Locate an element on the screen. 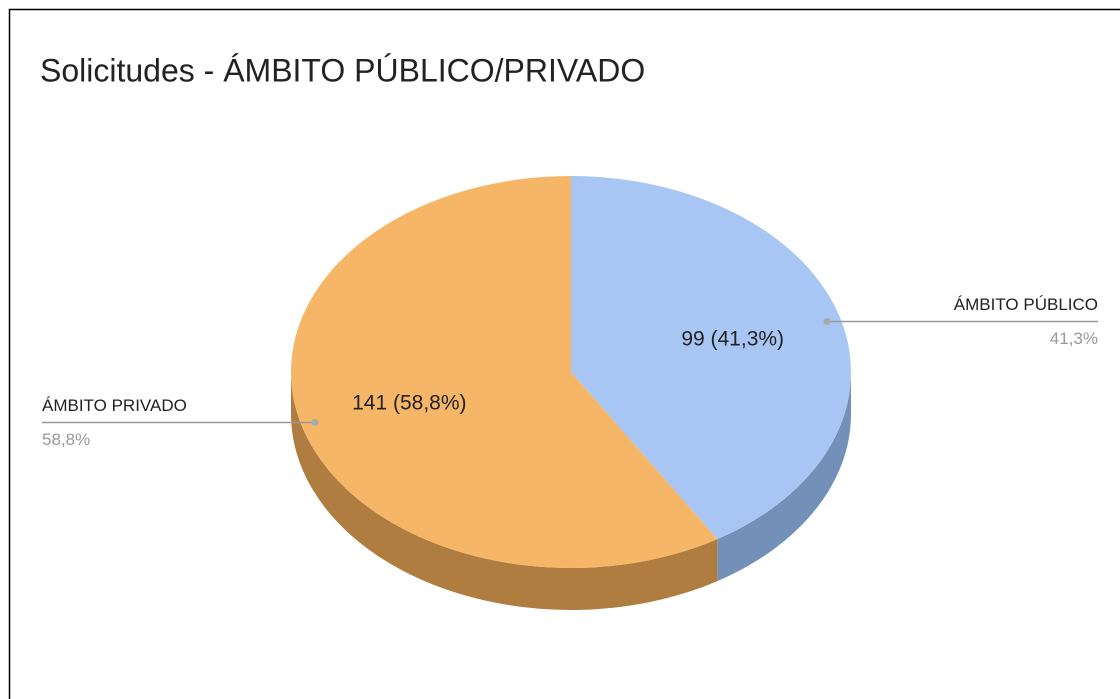  slice-value-label: 99 (41,3%) is located at coordinates (732, 339).